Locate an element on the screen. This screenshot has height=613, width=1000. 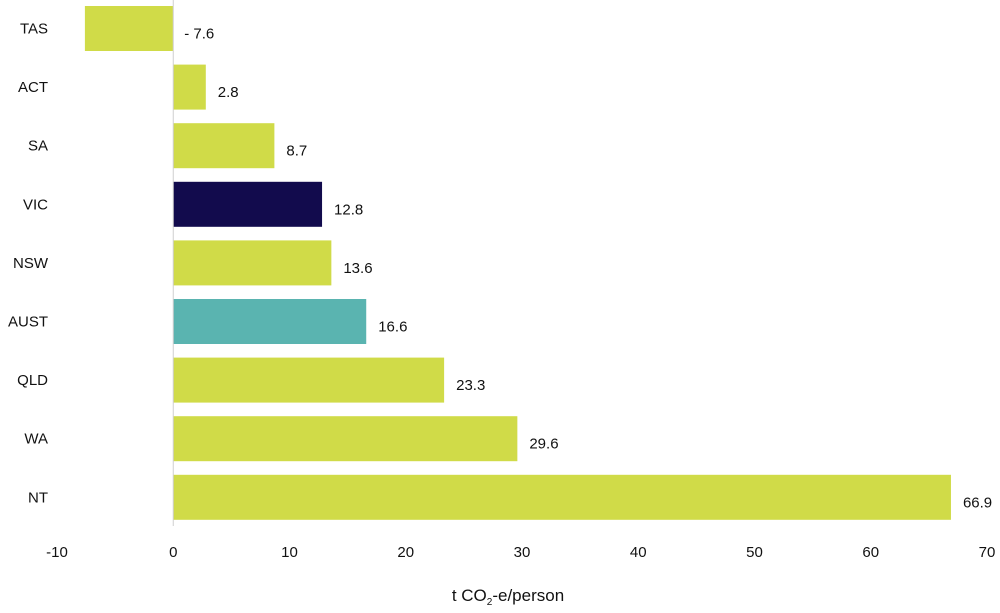
category-labels: TAS ACT SA VIC NSW AUST QLD WA NT is located at coordinates (28, 264).